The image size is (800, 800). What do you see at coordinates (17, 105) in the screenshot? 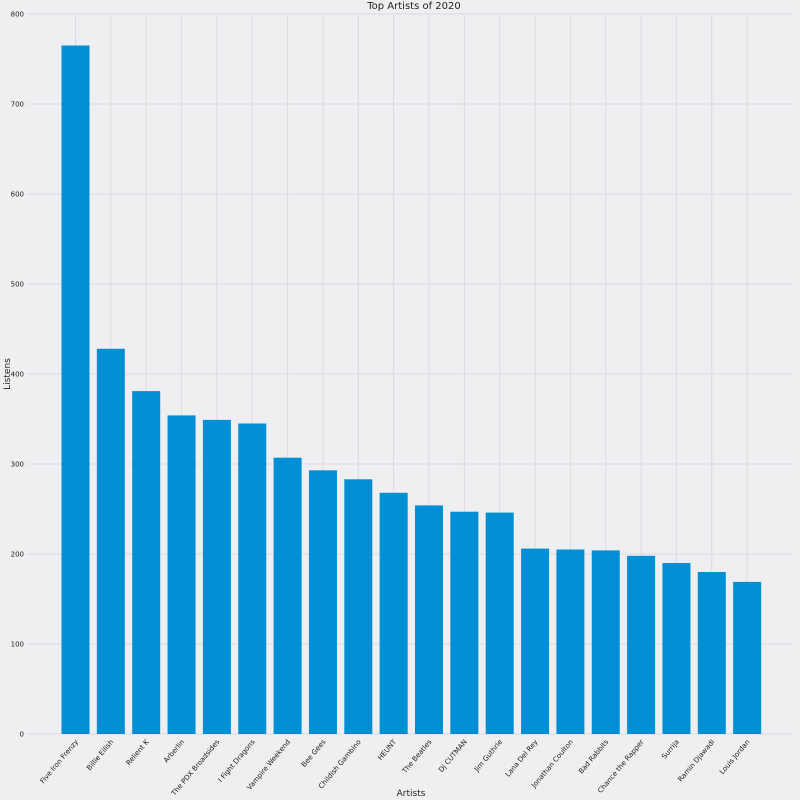
I see `y-tick-label: 700` at bounding box center [17, 105].